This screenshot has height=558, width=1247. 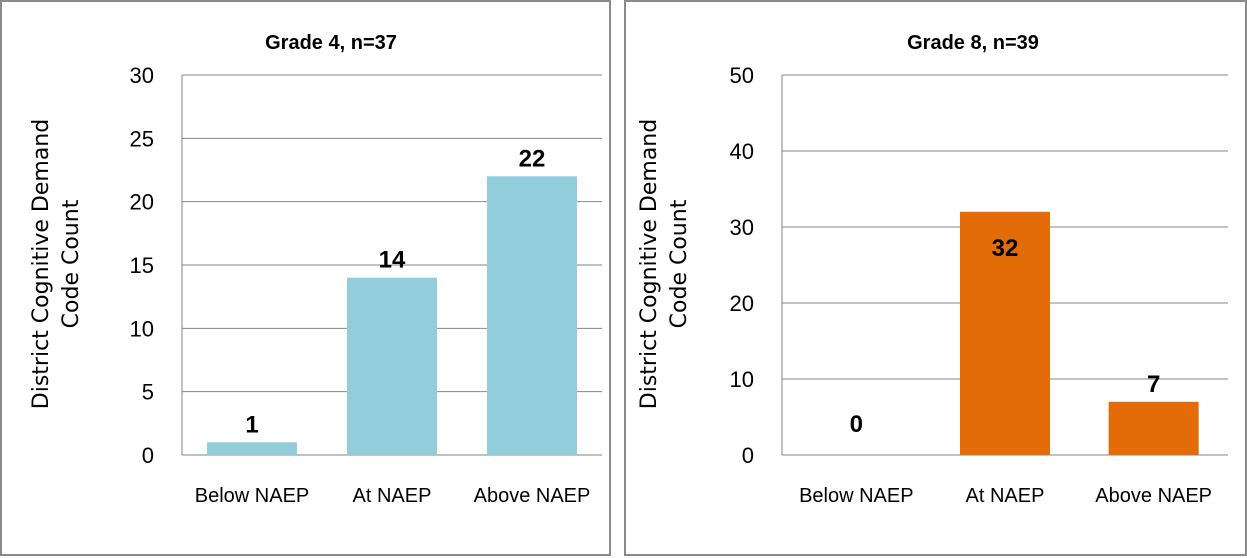 I want to click on data-labels: 0 32 7, so click(x=1005, y=336).